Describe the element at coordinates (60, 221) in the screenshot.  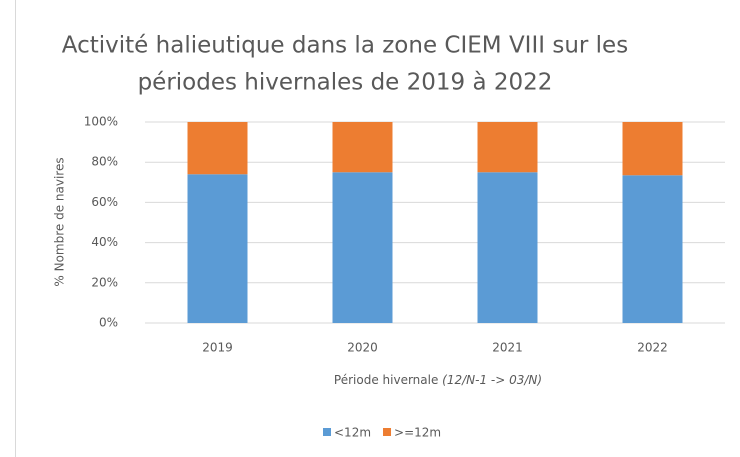
I see `y-axis-title: % Nombre de navires` at that location.